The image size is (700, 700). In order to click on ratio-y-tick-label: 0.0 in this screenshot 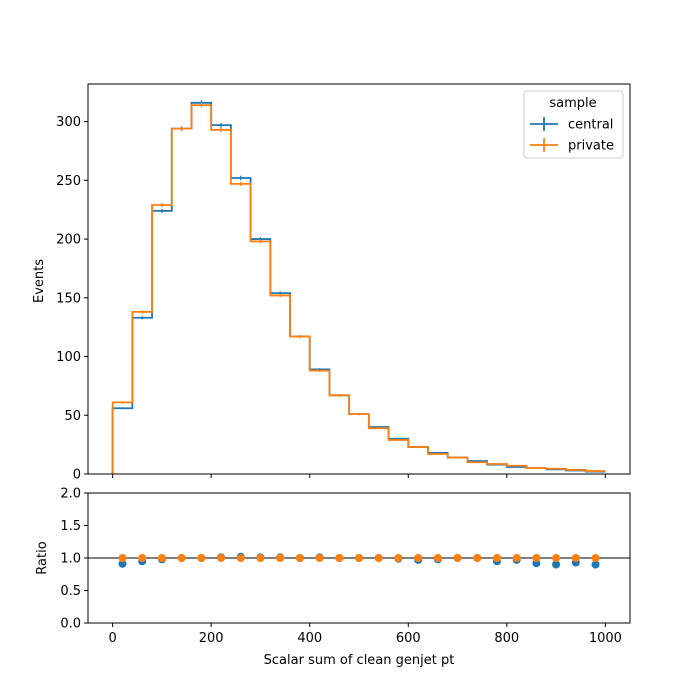, I will do `click(70, 624)`.